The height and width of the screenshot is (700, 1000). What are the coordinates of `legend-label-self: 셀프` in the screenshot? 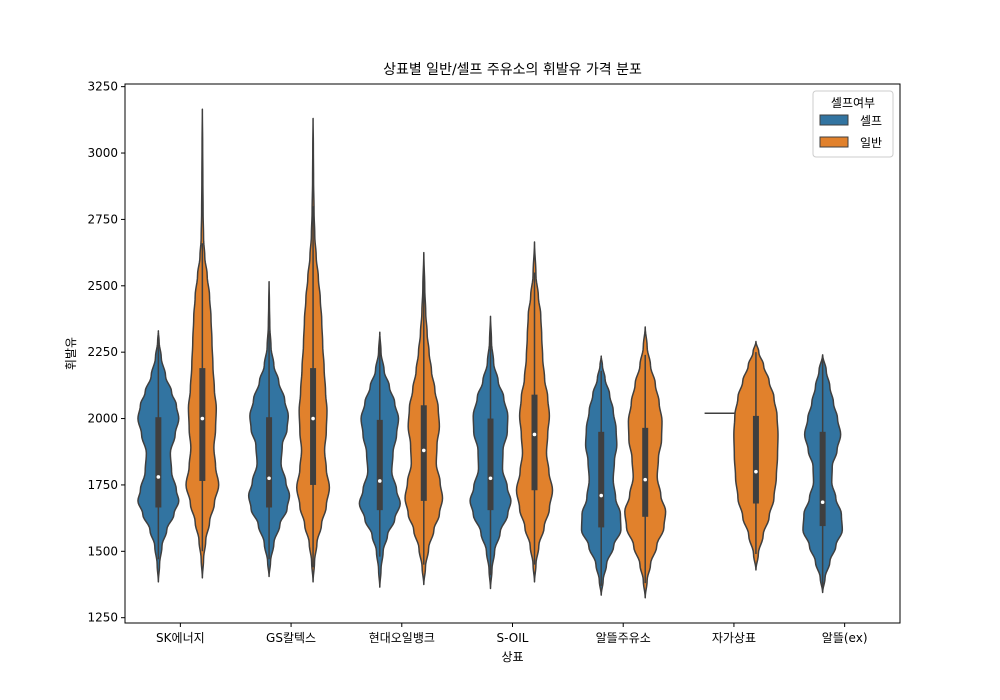 It's located at (871, 121).